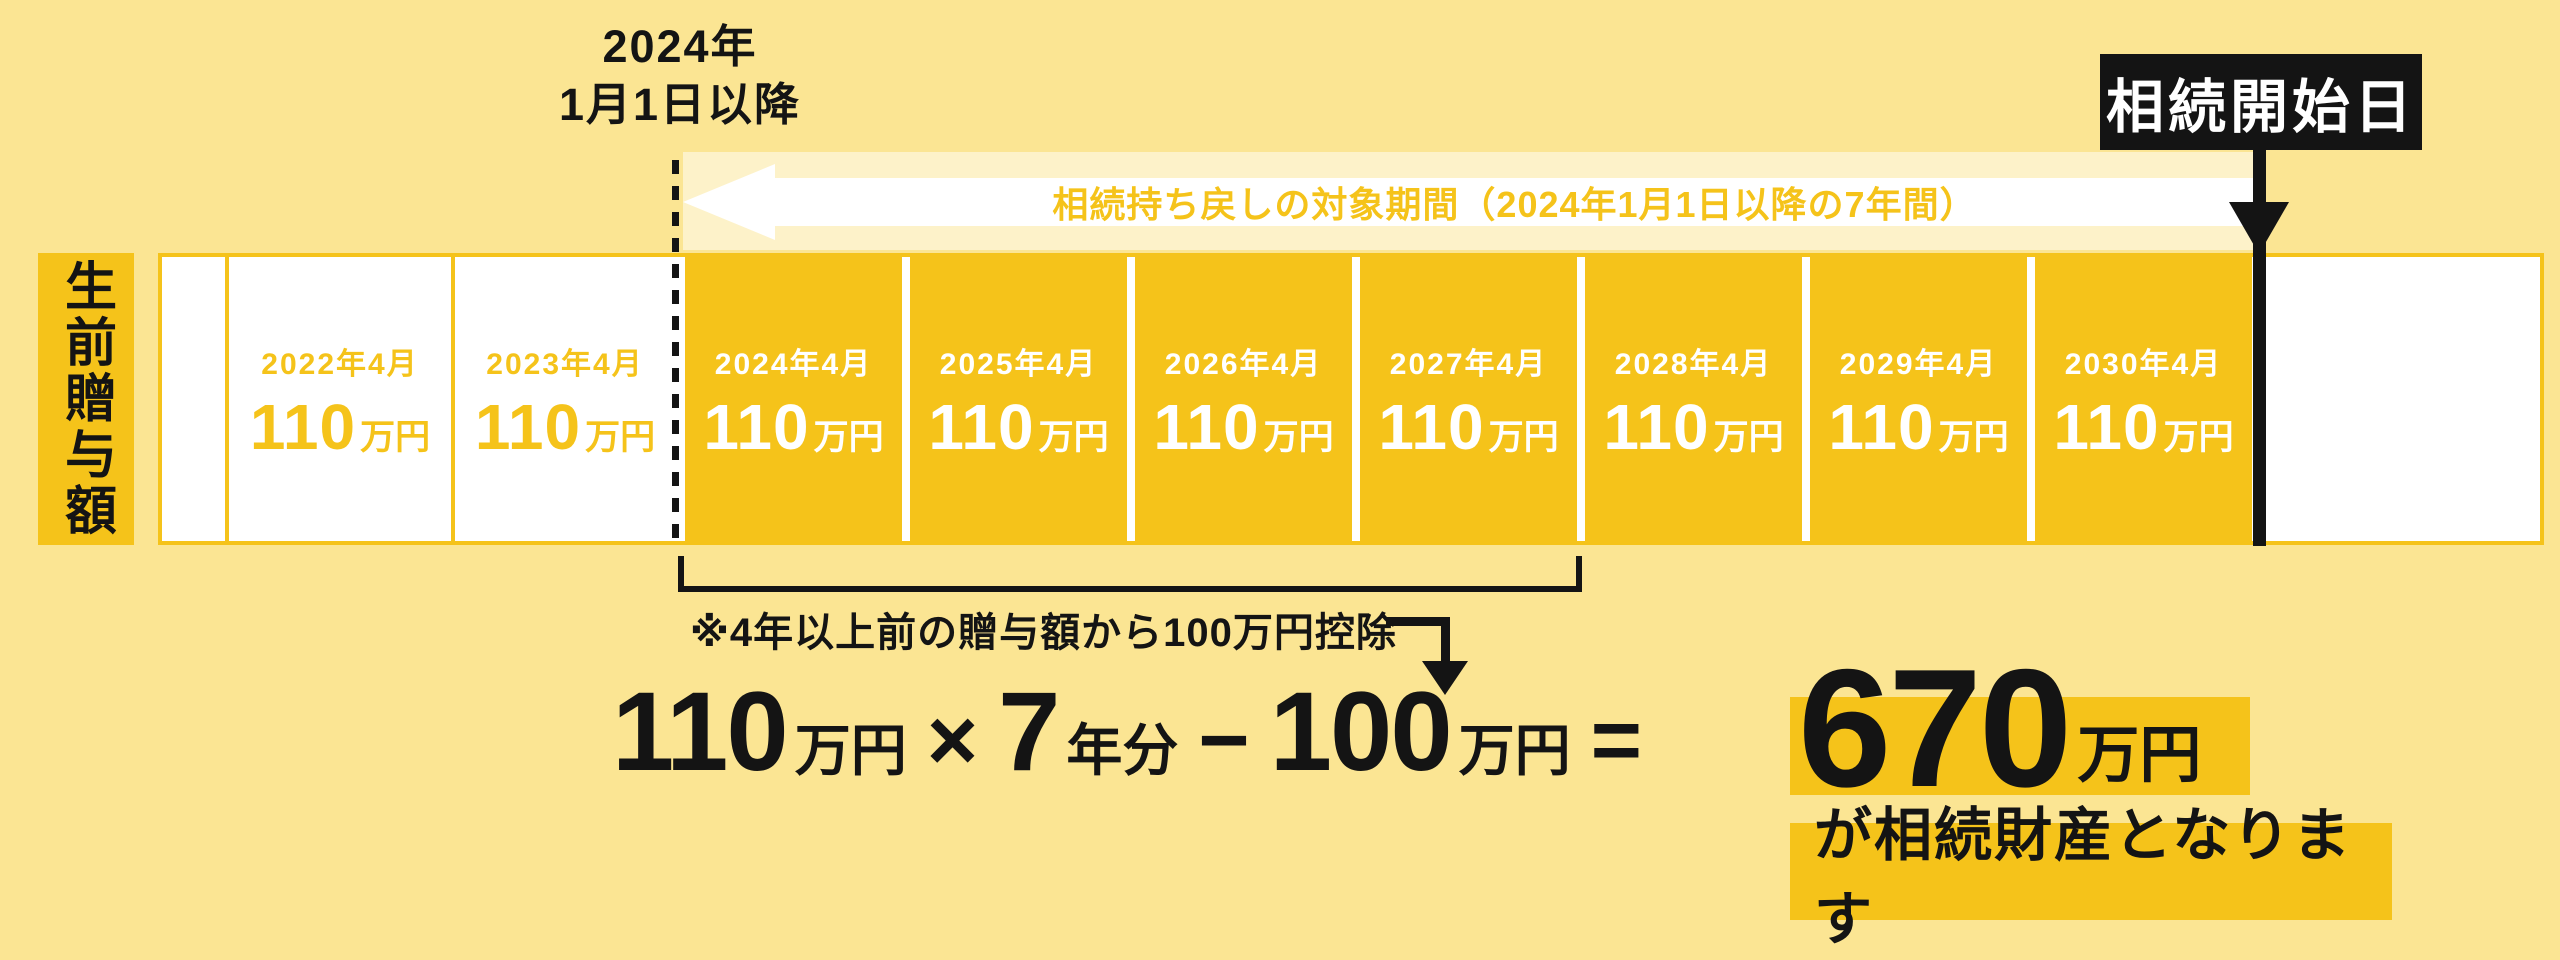  Describe the element at coordinates (1029, 731) in the screenshot. I see `formula-years: 7` at that location.